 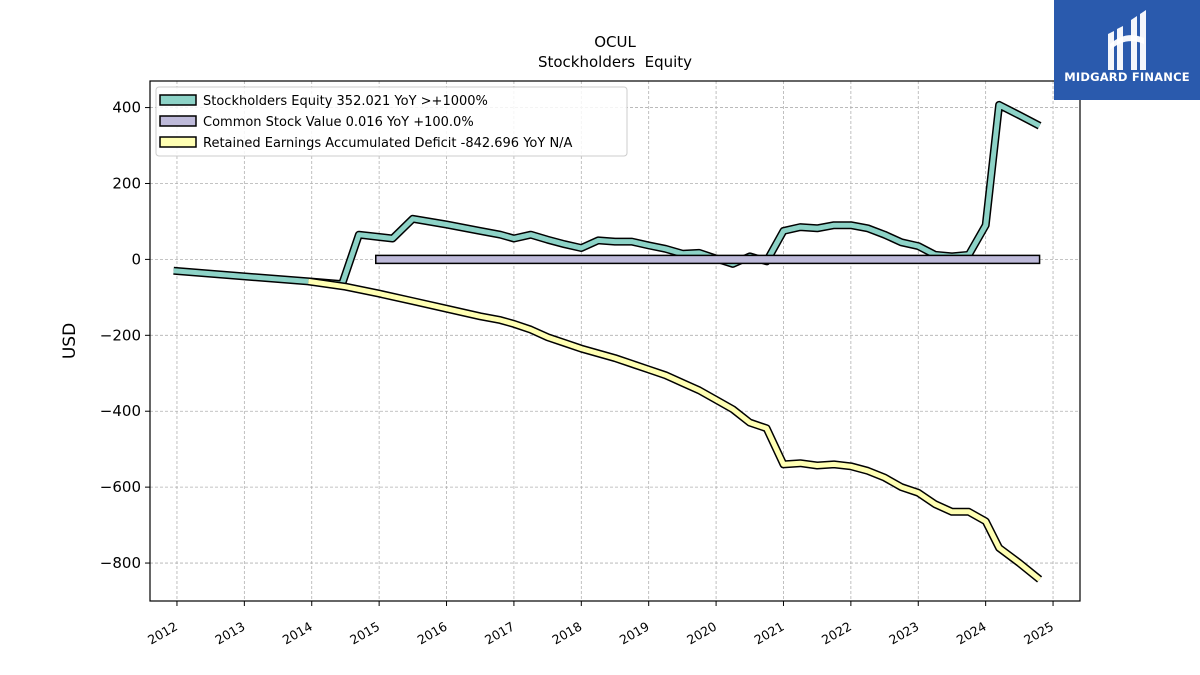 I want to click on x-tick-label: 2019, so click(x=634, y=633).